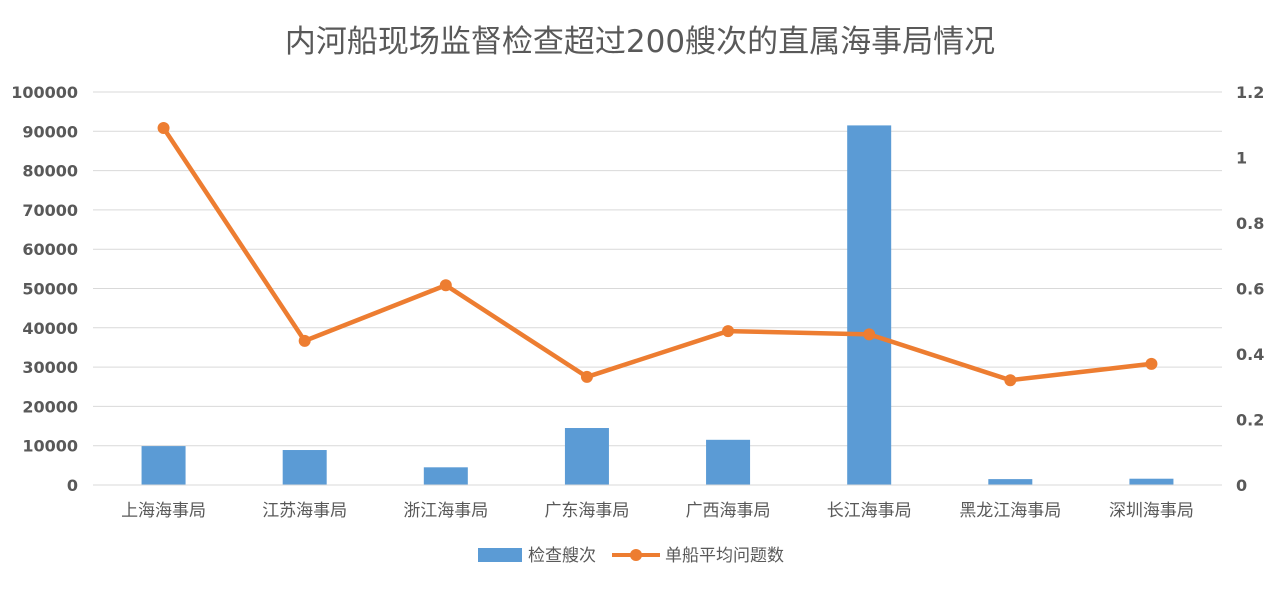 This screenshot has height=590, width=1280. I want to click on chart-title: 内河船现场监督检查超过200艘次的直属海事局情况, so click(640, 42).